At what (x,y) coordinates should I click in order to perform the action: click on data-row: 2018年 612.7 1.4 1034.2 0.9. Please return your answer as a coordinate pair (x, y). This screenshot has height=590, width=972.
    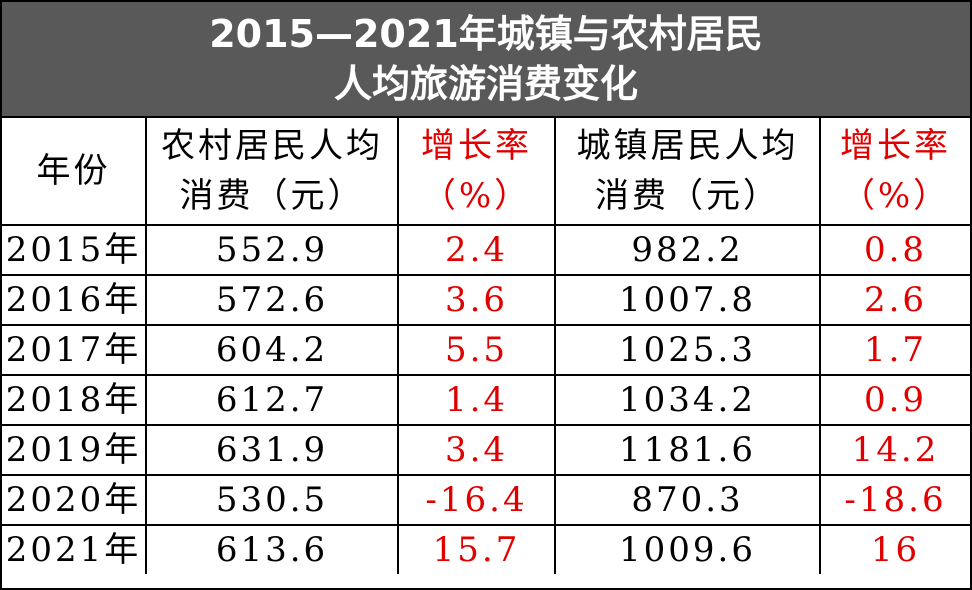
    Looking at the image, I should click on (486, 400).